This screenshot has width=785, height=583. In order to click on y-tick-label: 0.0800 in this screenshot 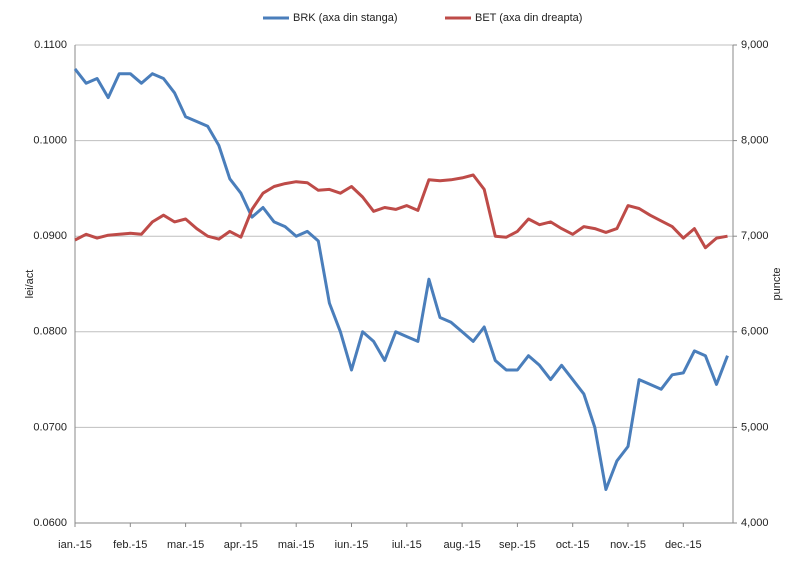, I will do `click(50, 332)`.